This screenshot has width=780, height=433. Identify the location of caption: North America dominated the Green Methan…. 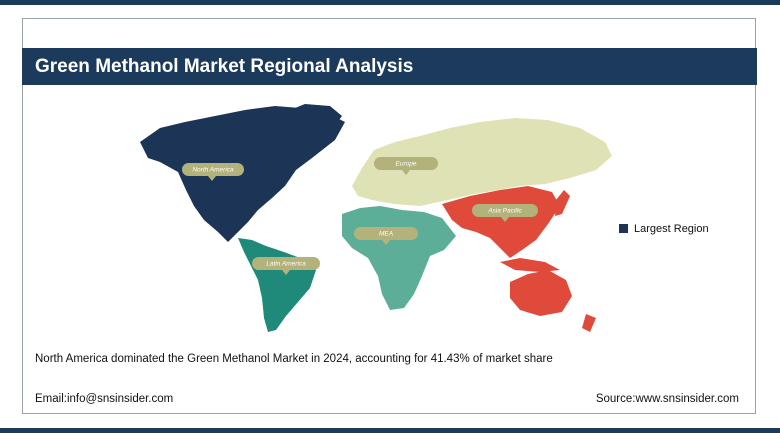
(294, 359).